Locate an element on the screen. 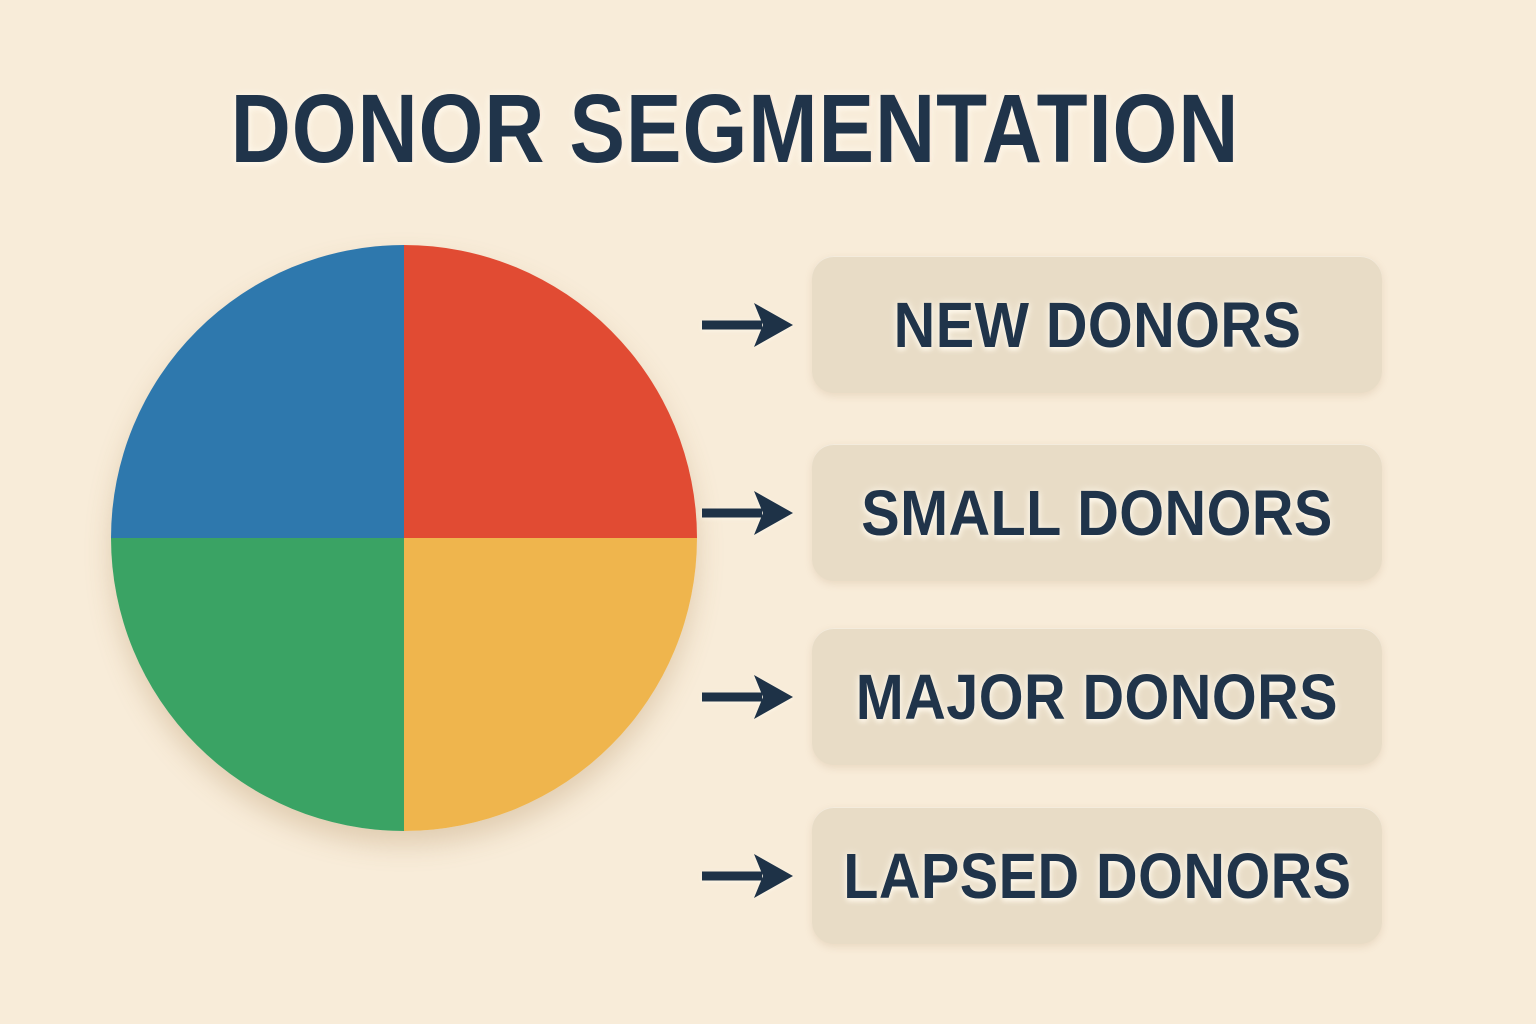  segment-label: NEW DONORS is located at coordinates (1097, 324).